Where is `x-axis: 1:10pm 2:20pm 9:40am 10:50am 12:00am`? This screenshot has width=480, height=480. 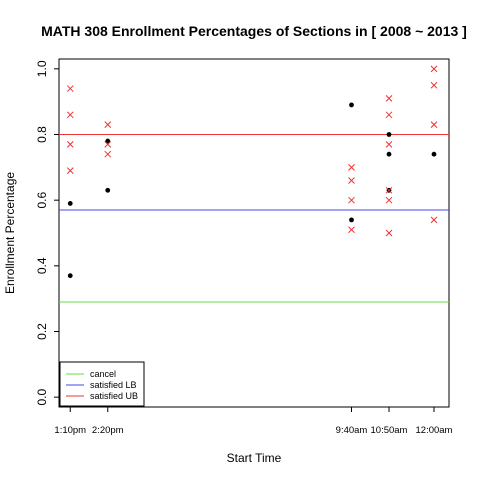
x-axis: 1:10pm 2:20pm 9:40am 10:50am 12:00am is located at coordinates (253, 421).